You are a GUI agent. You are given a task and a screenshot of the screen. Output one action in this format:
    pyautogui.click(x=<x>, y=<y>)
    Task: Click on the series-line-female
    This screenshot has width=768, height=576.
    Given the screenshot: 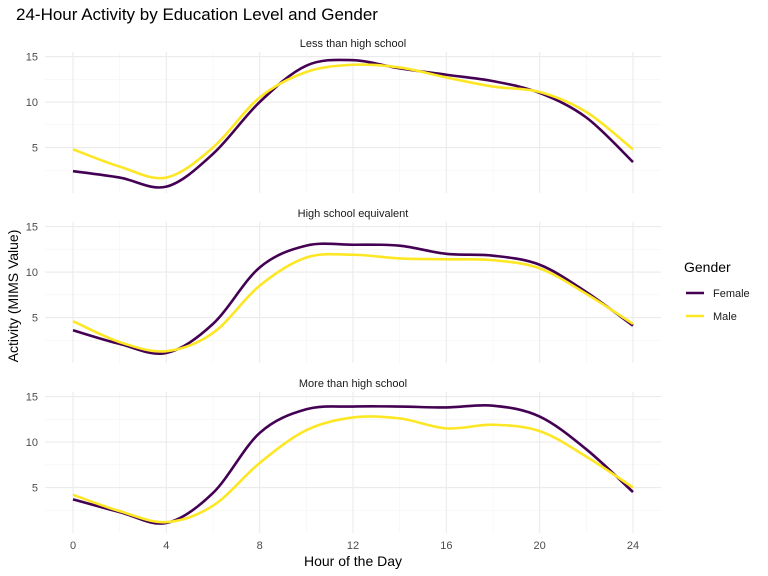 What is the action you would take?
    pyautogui.click(x=353, y=299)
    